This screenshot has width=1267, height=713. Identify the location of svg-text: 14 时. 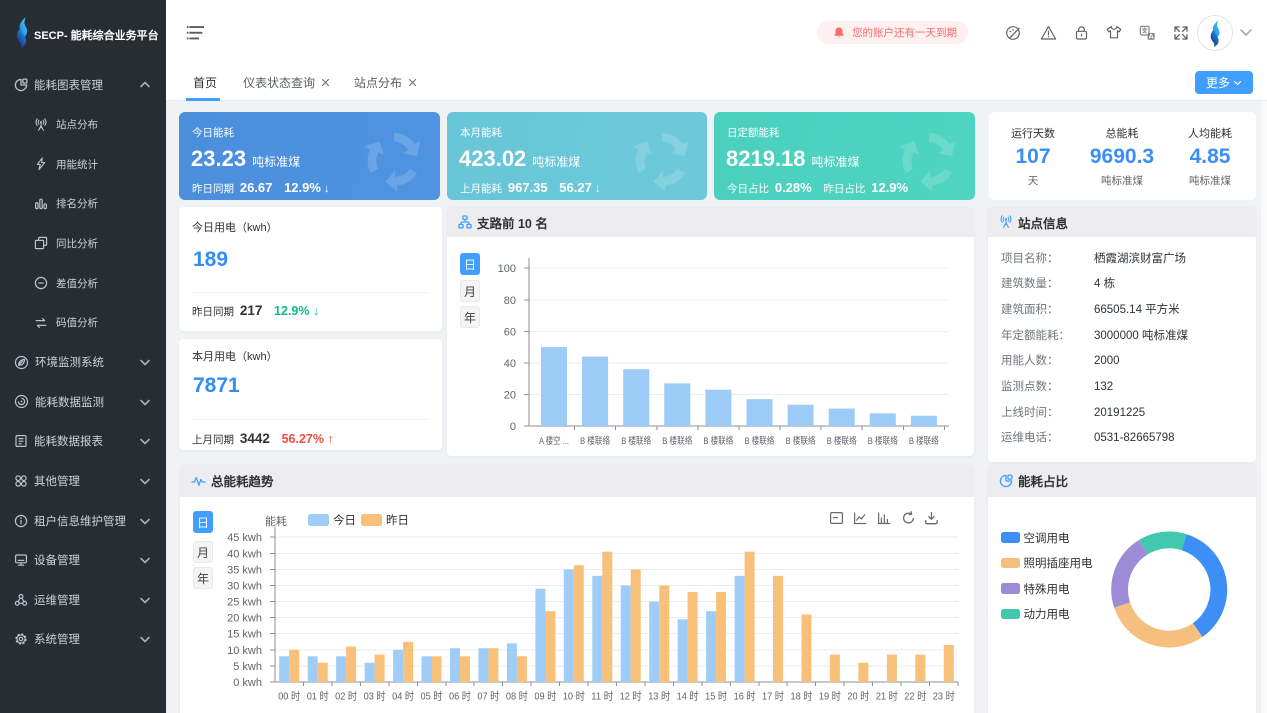
(688, 697).